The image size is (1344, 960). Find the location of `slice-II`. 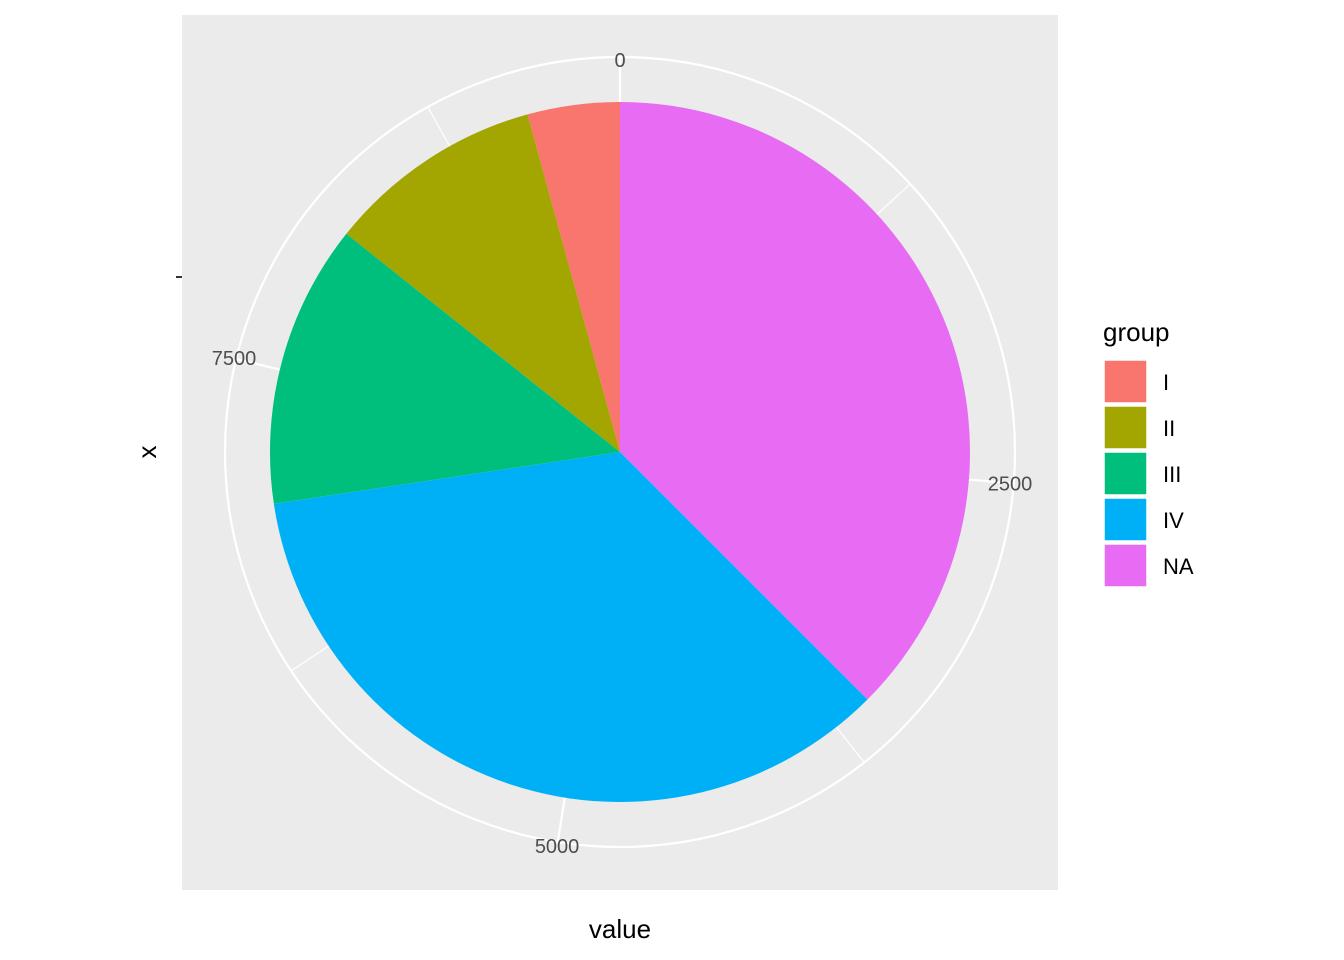

slice-II is located at coordinates (483, 283).